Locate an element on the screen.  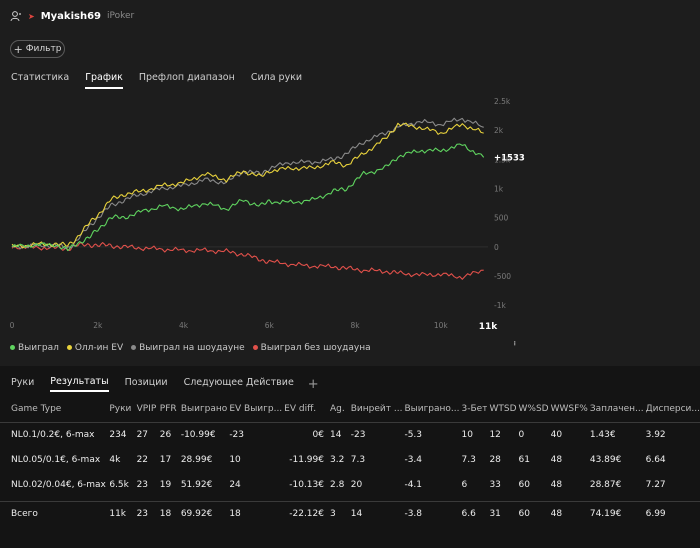
cell-game-type: NL0.1/0.2€, 6-max is located at coordinates (54, 434).